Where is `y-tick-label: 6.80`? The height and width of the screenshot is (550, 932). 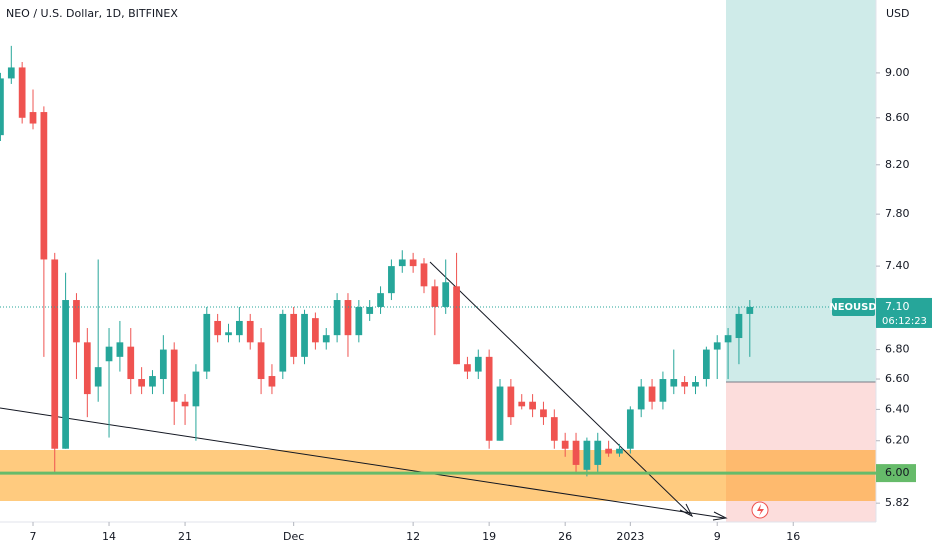 y-tick-label: 6.80 is located at coordinates (897, 349).